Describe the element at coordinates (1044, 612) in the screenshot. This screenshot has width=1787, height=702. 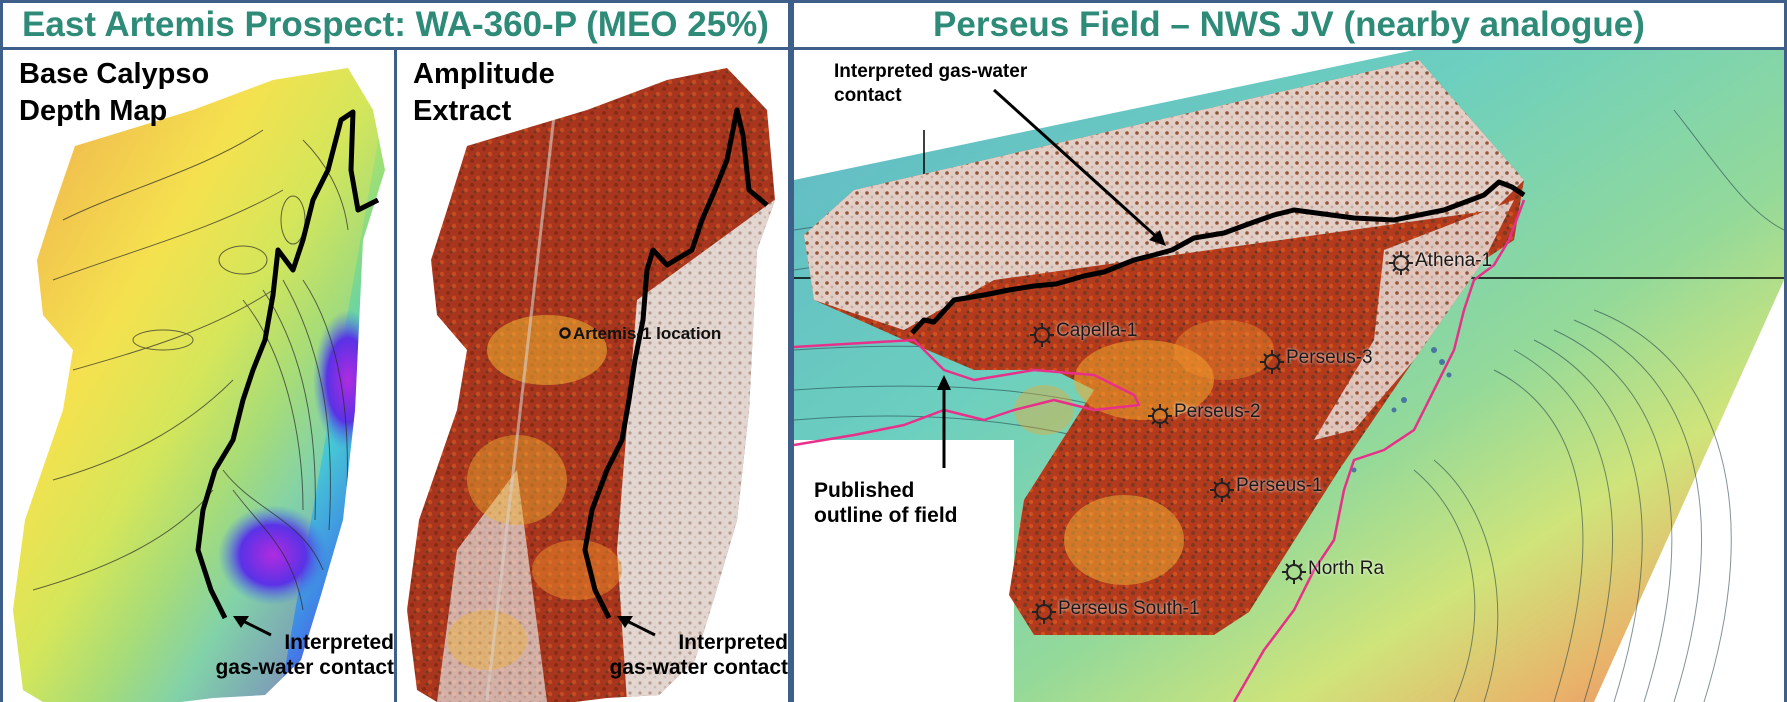
I see `perseus-south-1-well-icon` at that location.